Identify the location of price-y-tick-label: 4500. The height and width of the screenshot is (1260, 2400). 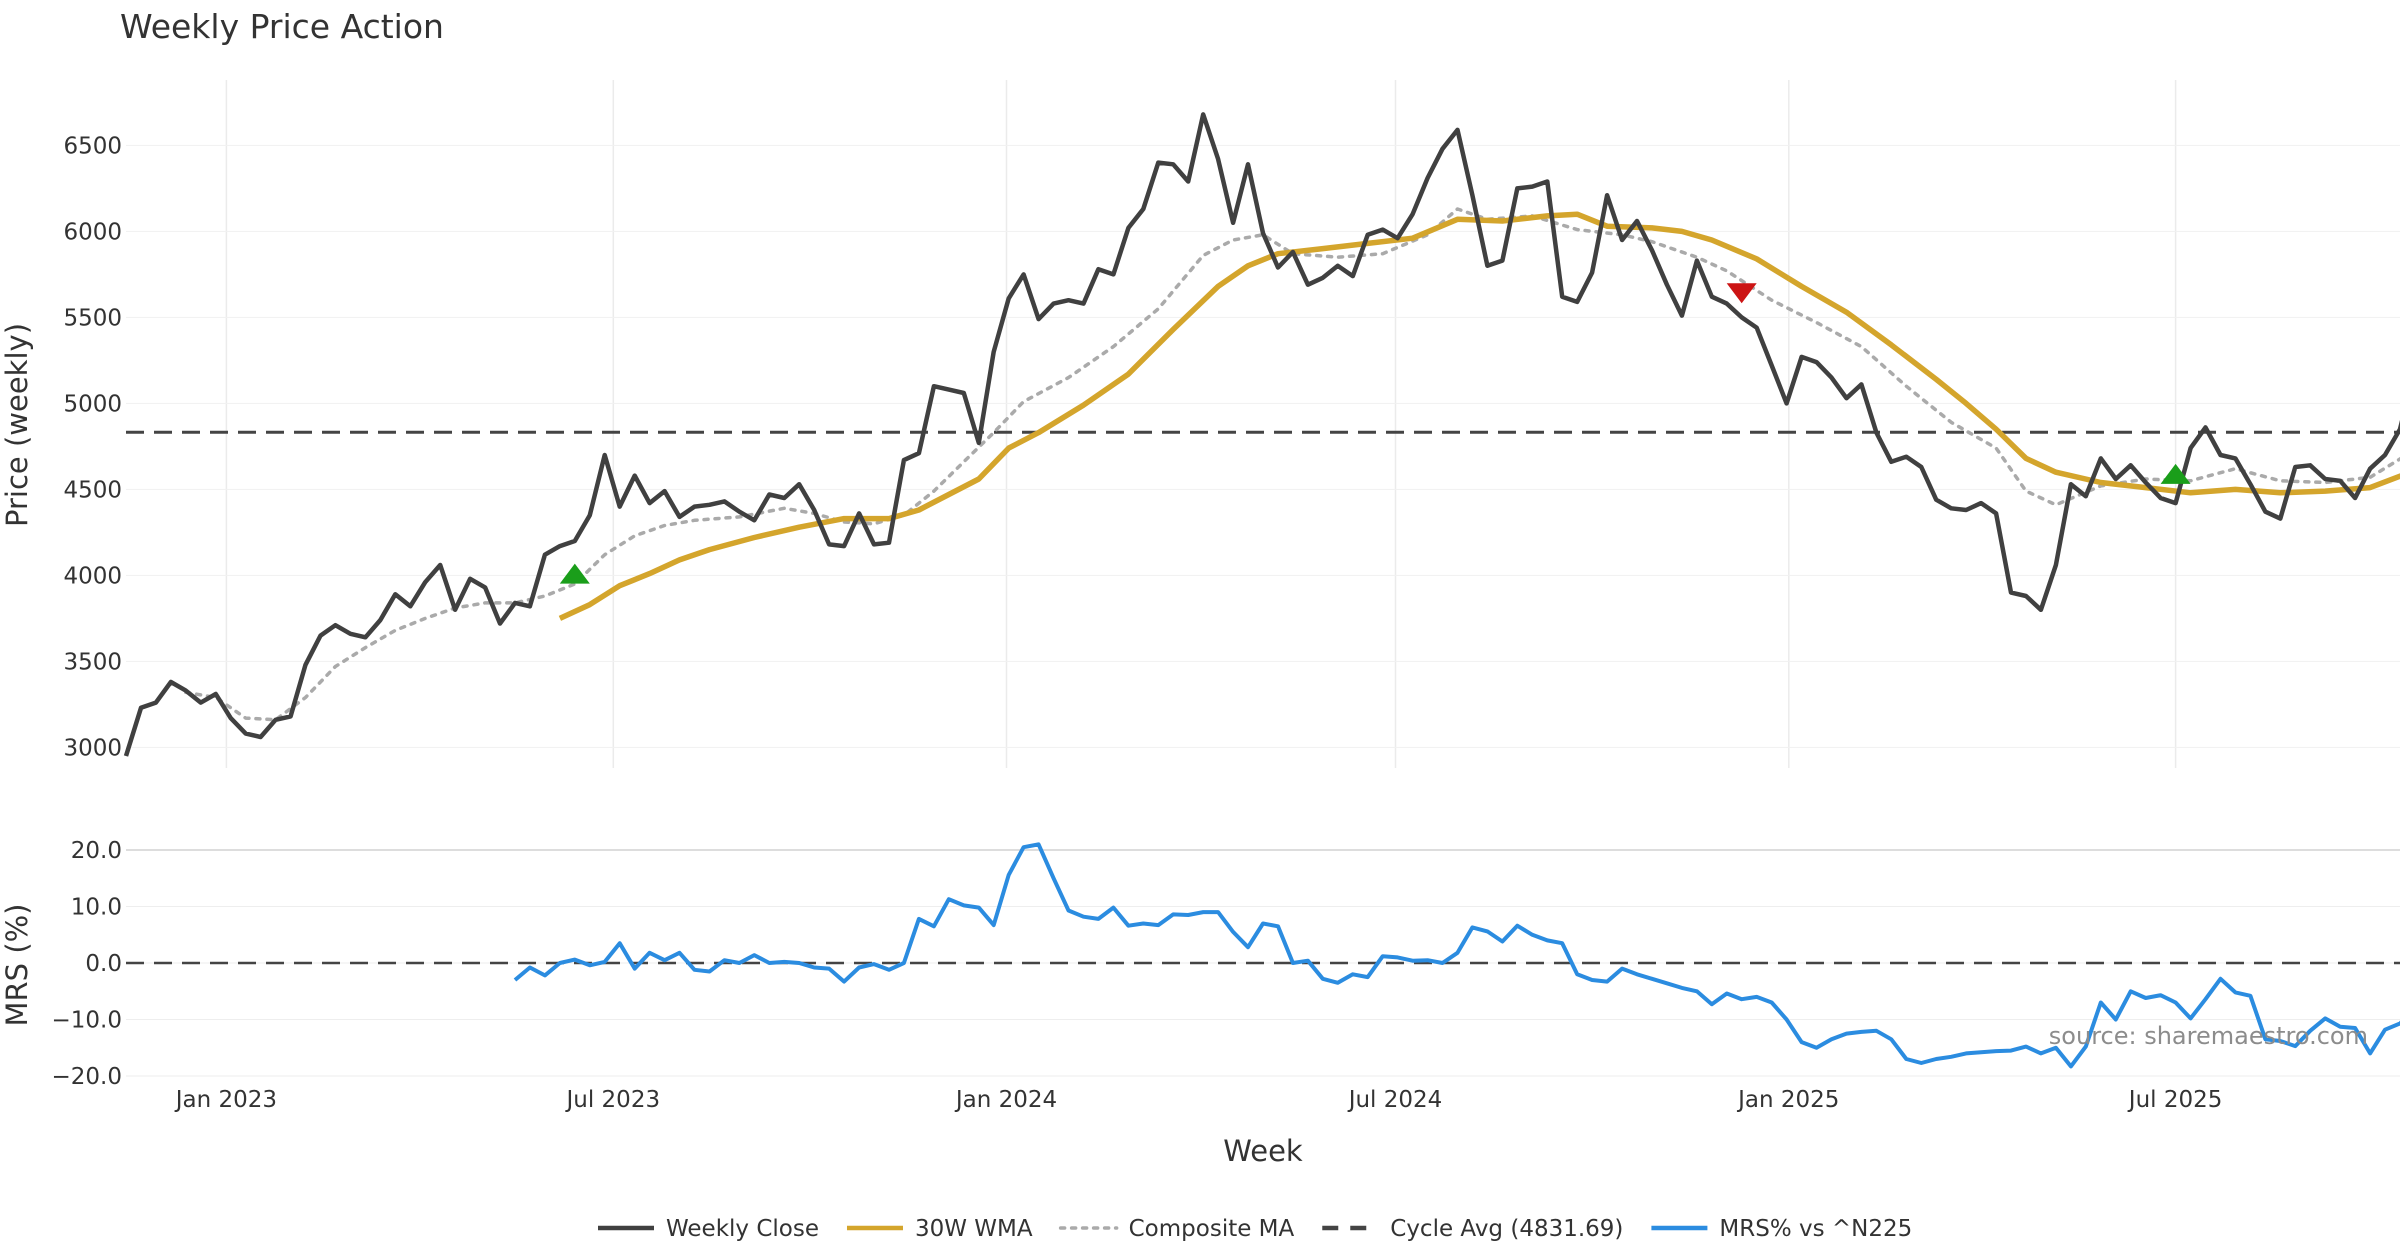
(92, 490).